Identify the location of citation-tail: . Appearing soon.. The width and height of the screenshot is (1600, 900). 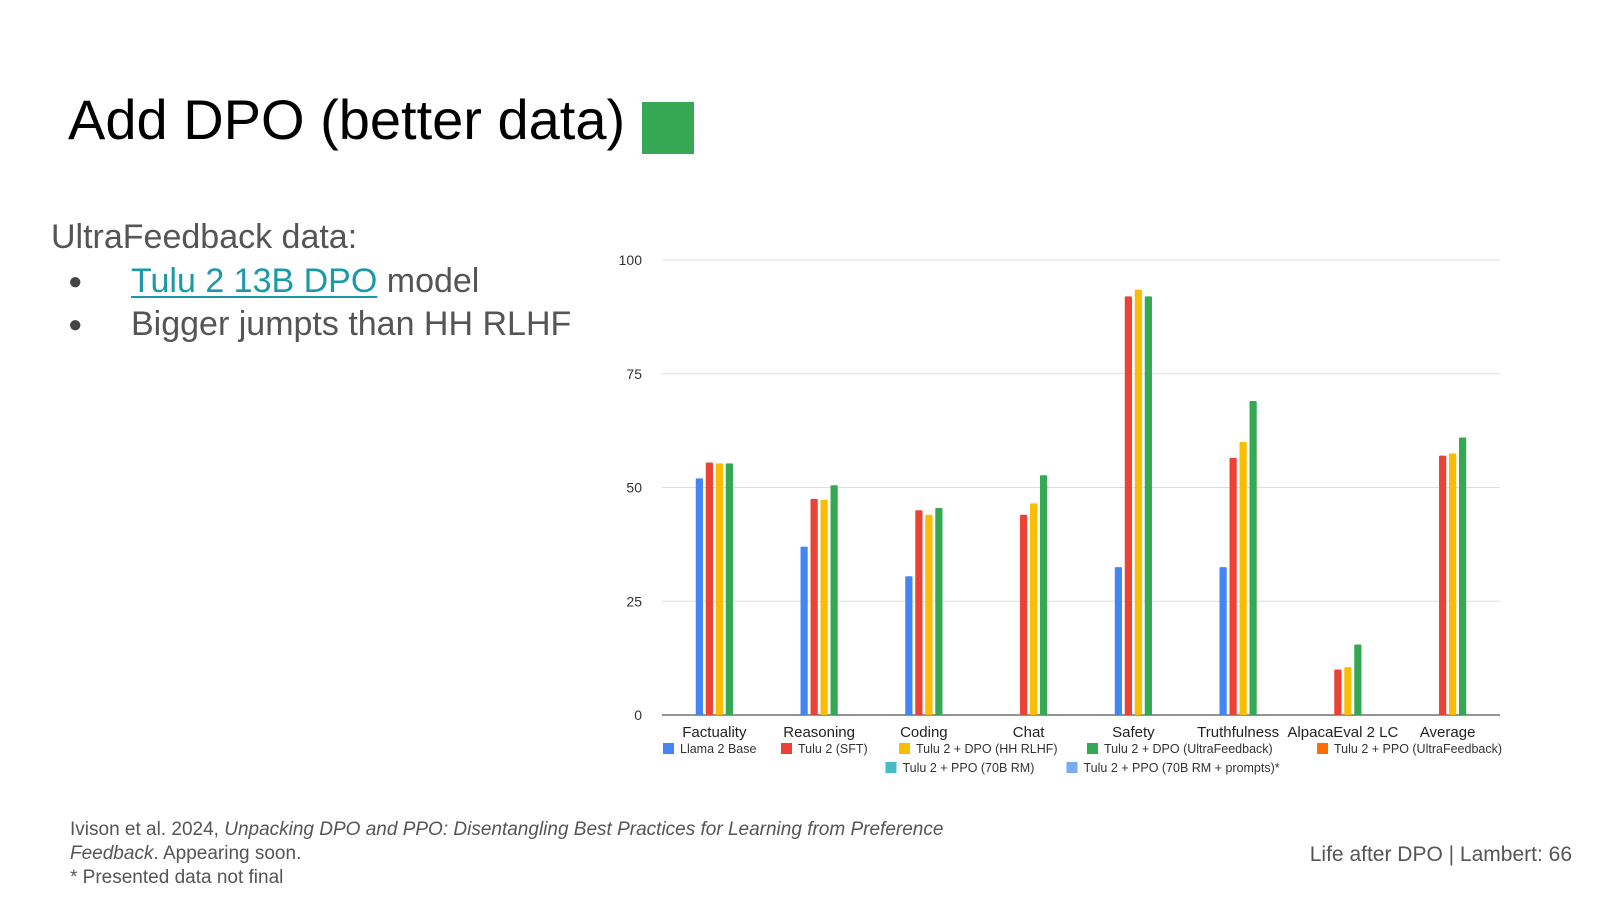
(227, 853).